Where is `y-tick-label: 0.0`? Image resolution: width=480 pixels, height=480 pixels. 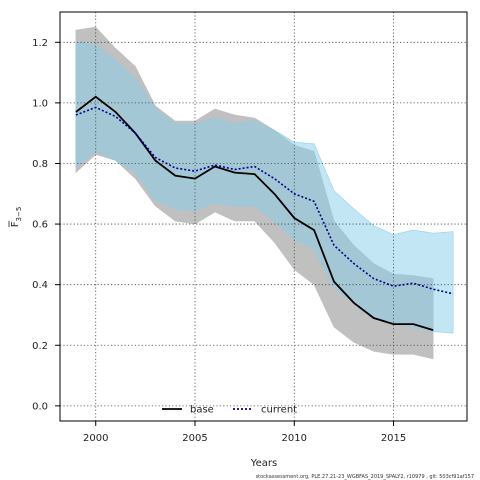
y-tick-label: 0.0 is located at coordinates (40, 406).